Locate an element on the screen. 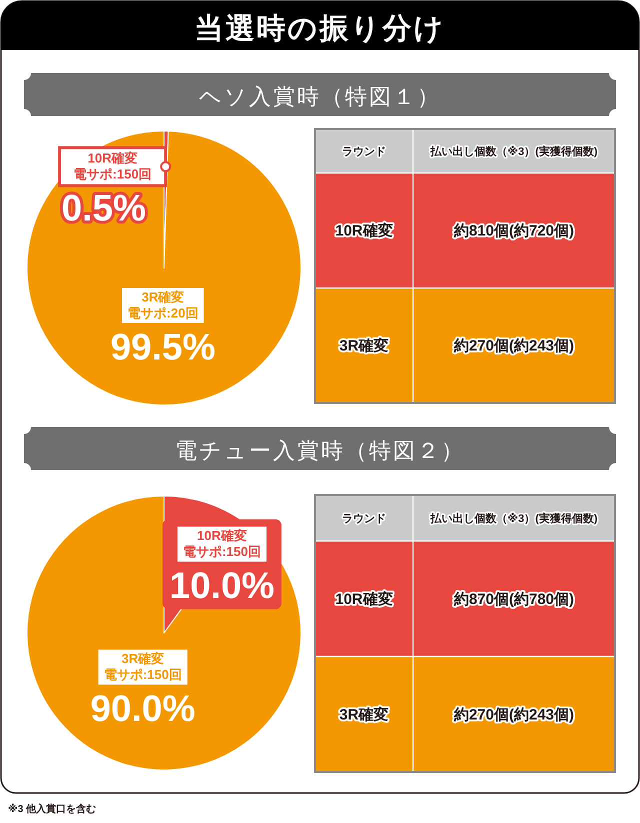 The width and height of the screenshot is (640, 823). legend-label: 10R確変 is located at coordinates (113, 158).